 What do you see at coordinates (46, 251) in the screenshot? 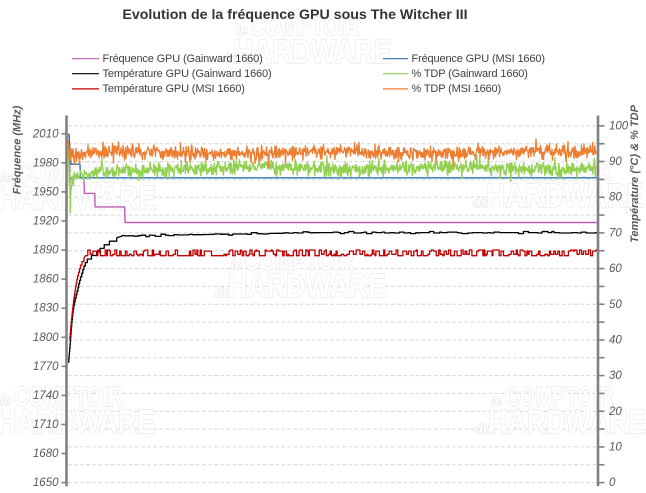
I see `svg-text: 1890` at bounding box center [46, 251].